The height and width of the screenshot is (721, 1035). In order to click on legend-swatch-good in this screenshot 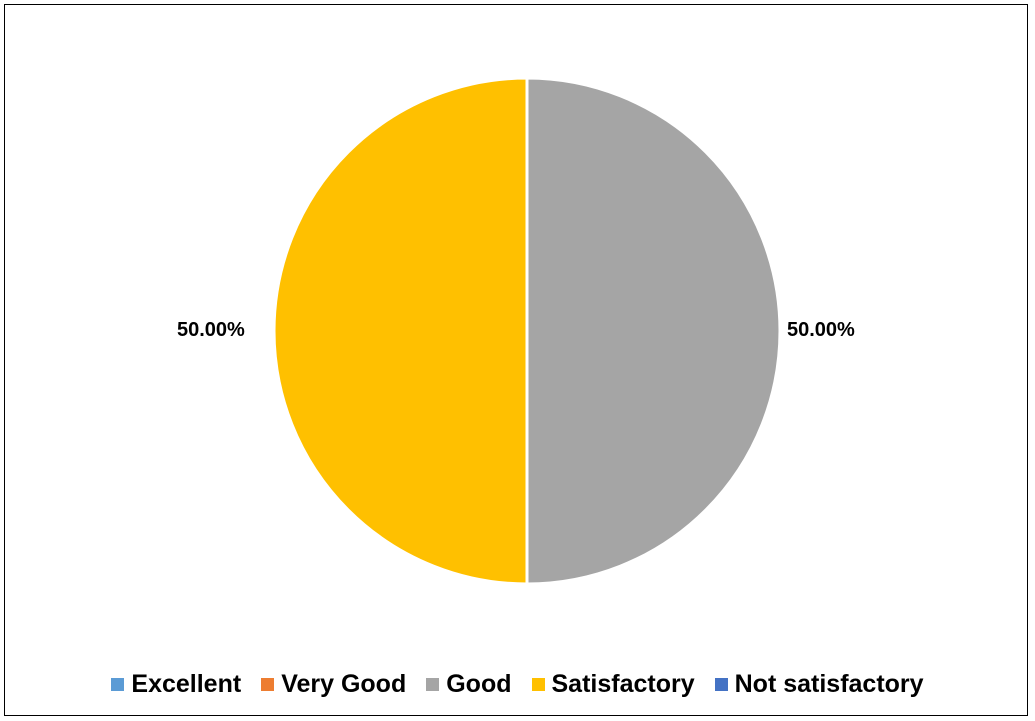, I will do `click(433, 684)`.